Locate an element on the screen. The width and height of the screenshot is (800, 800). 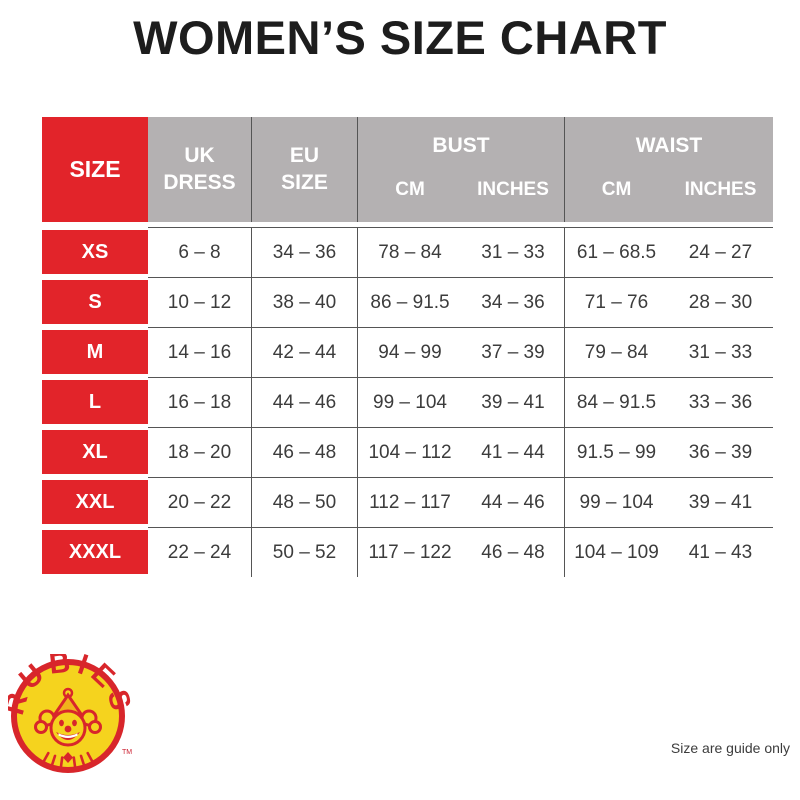
cell-waist-inches: 28 – 30 is located at coordinates (720, 302).